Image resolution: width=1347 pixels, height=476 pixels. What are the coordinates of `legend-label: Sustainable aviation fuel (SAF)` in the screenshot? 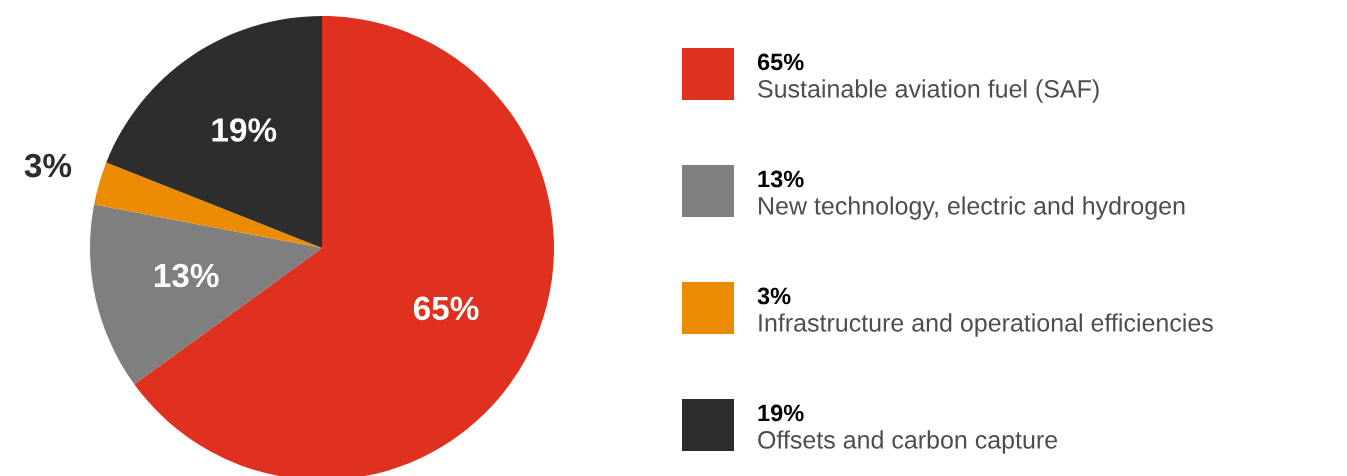 It's located at (928, 91).